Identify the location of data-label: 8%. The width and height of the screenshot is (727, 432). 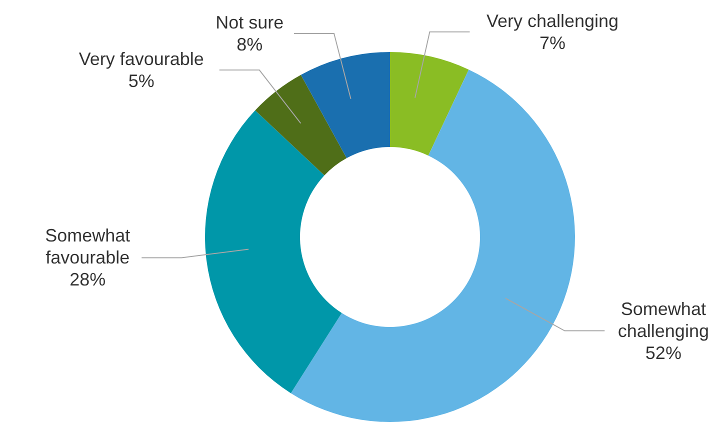
(249, 44).